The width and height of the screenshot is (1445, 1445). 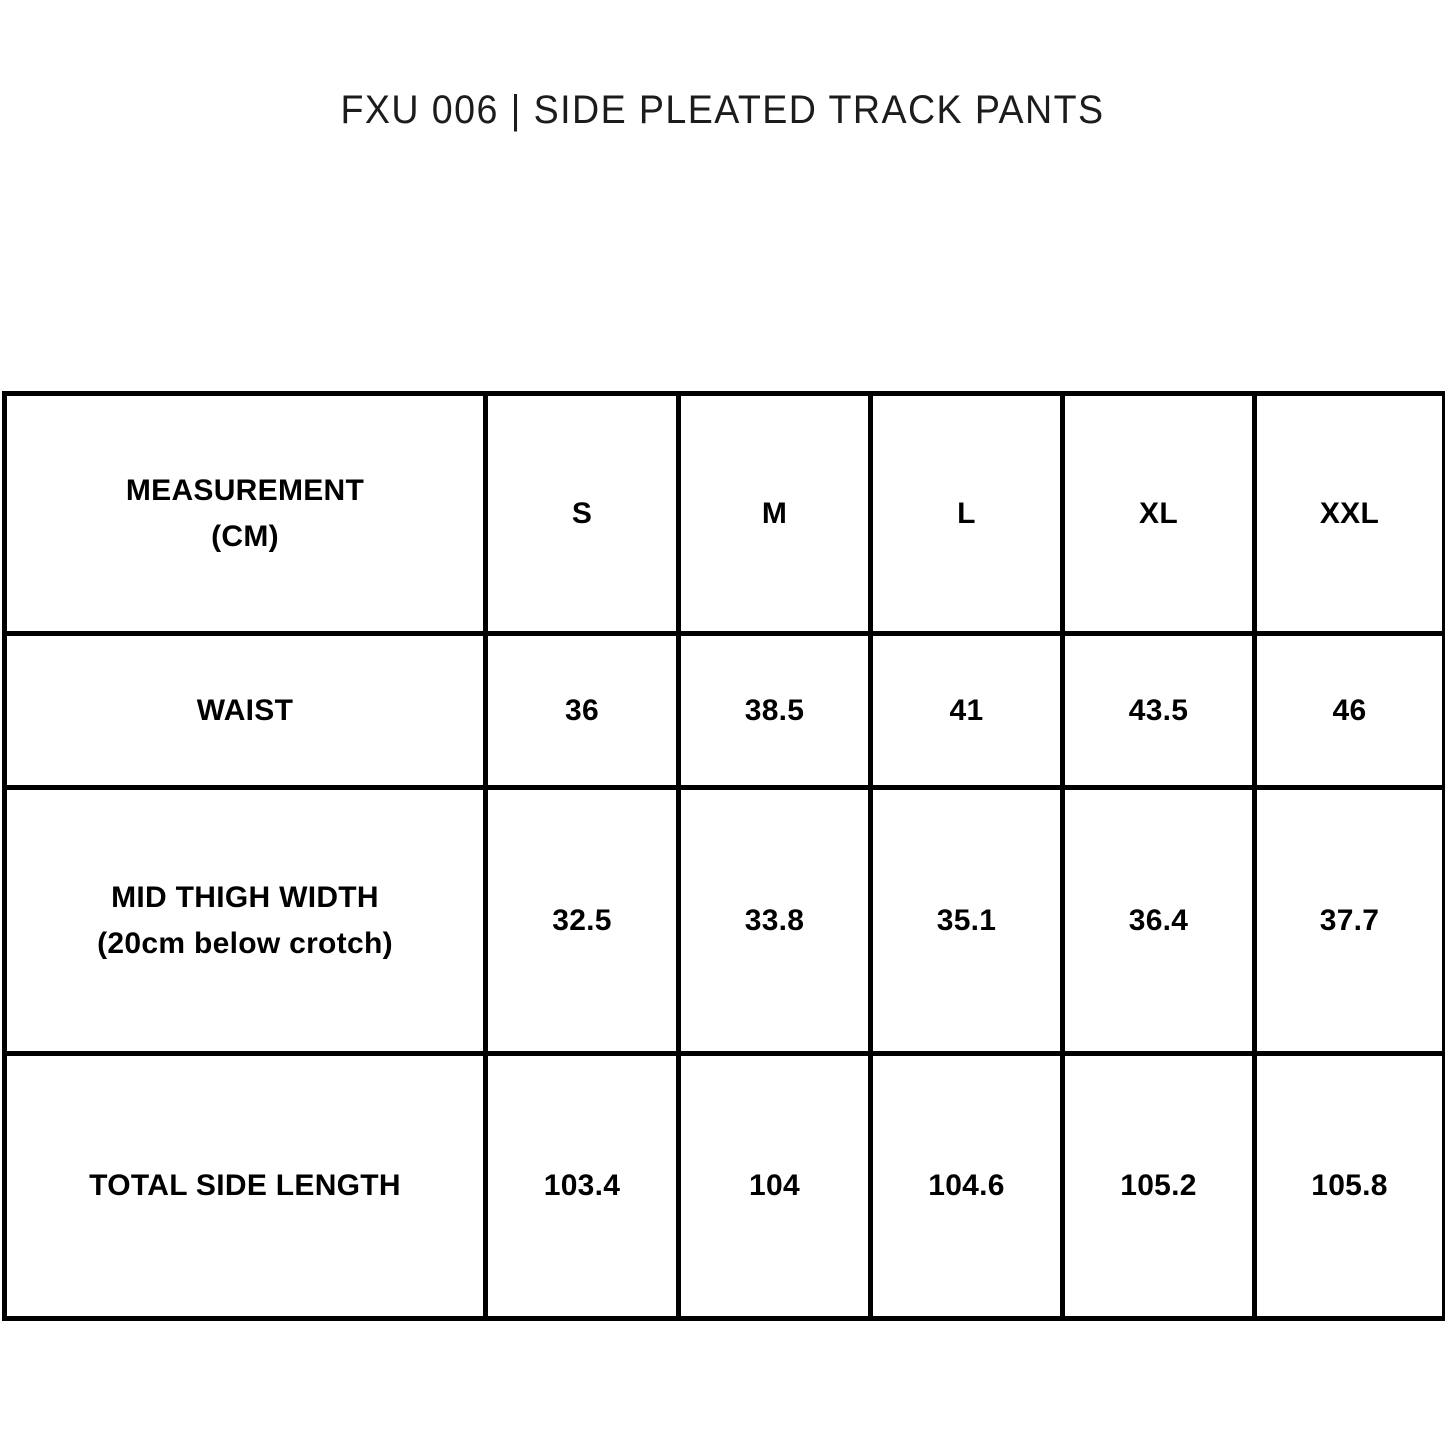 I want to click on header-cell-size-xl: XL, so click(x=1158, y=513).